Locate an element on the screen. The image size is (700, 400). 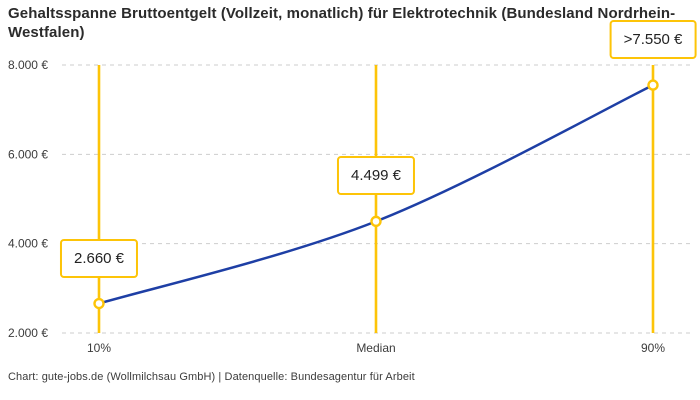
x-axis-category-label: 10% is located at coordinates (99, 348).